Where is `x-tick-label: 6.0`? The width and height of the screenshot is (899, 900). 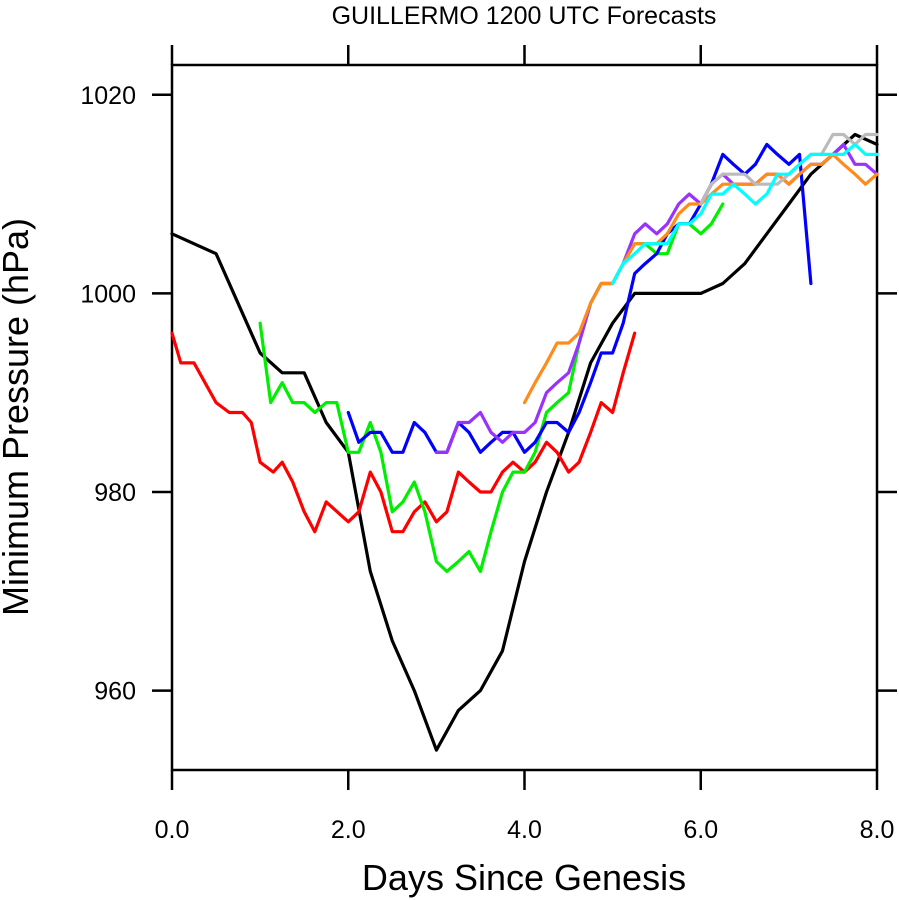
x-tick-label: 6.0 is located at coordinates (700, 830).